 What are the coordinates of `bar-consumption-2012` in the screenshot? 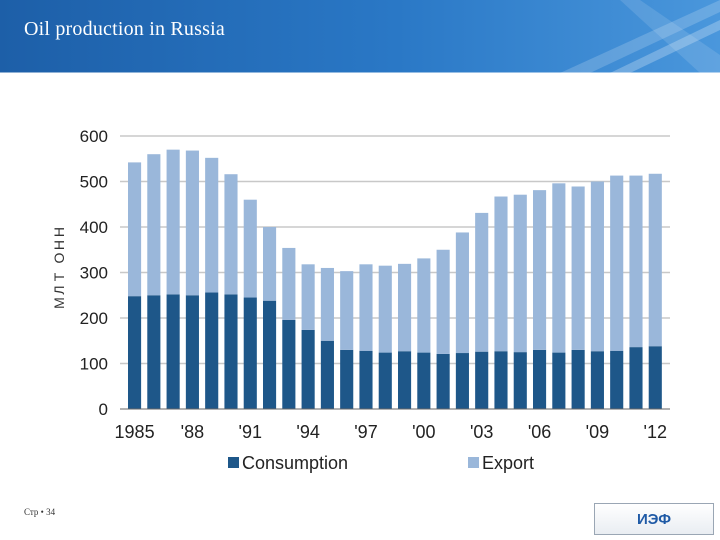 It's located at (655, 377).